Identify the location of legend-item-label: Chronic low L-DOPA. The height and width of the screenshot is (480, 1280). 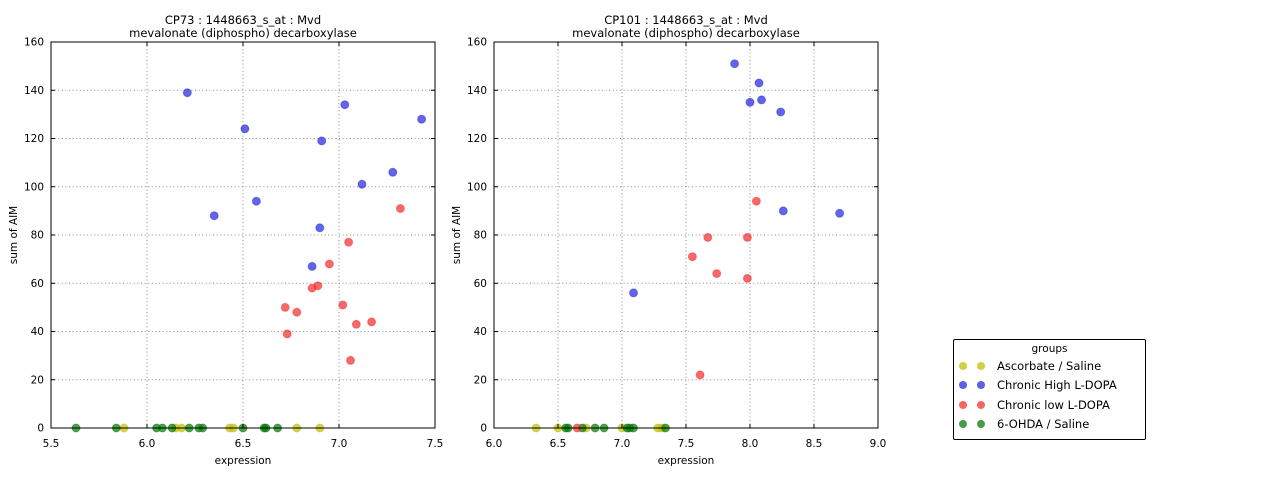
(1053, 404).